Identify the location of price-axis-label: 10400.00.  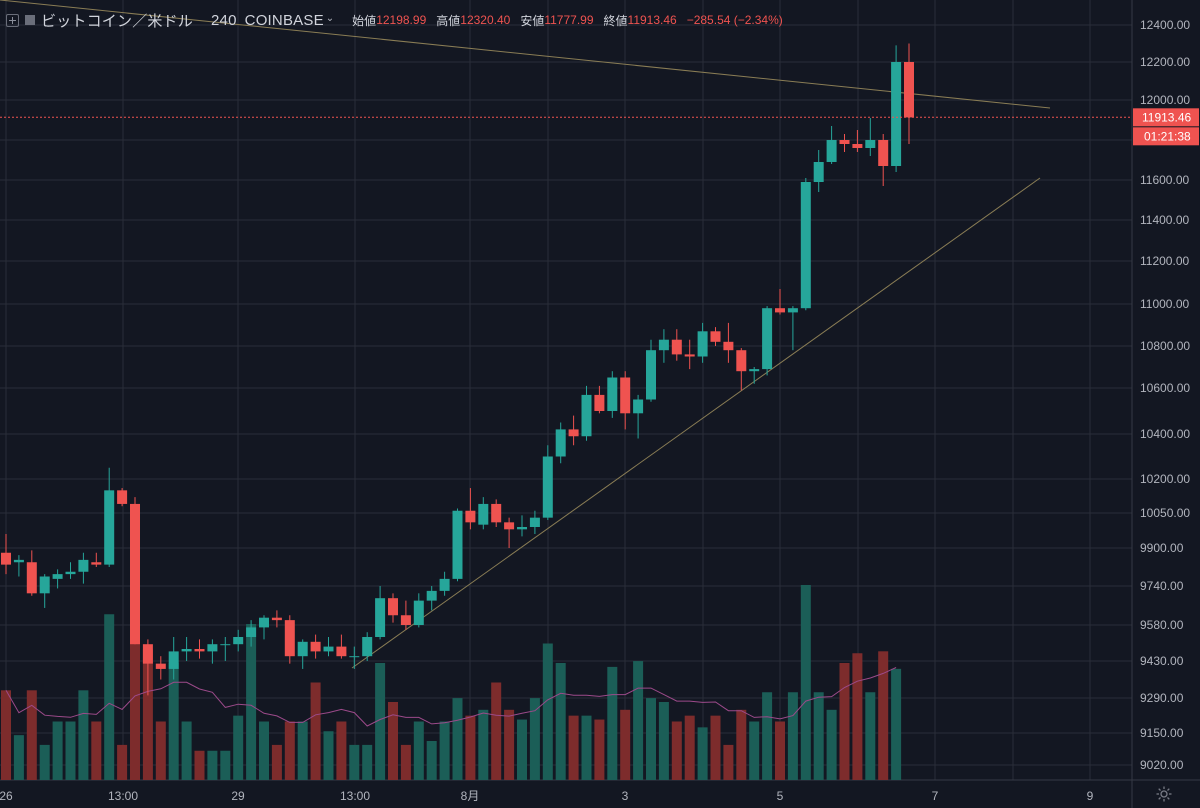
(1165, 434).